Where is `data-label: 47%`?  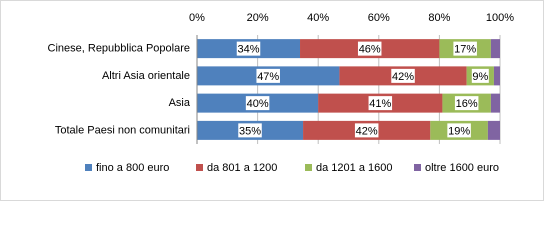
data-label: 47% is located at coordinates (268, 77).